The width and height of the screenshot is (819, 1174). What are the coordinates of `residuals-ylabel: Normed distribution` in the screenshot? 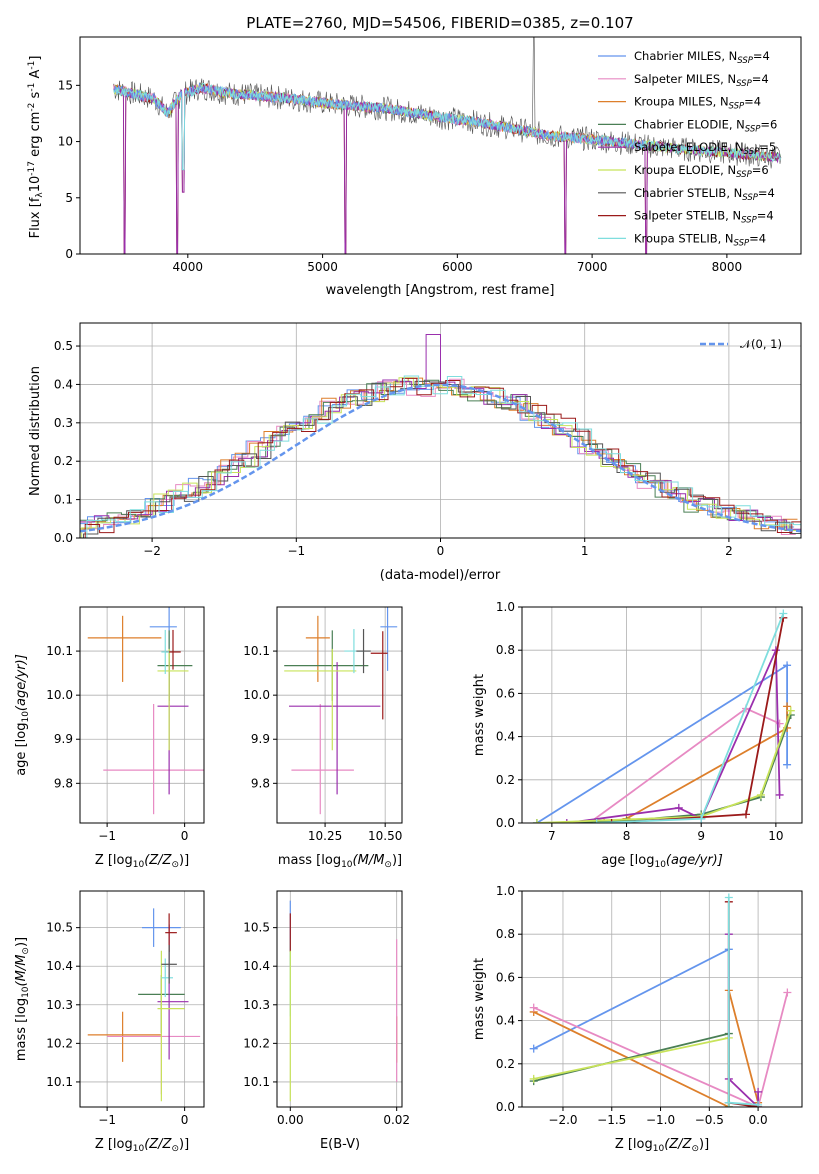 It's located at (35, 431).